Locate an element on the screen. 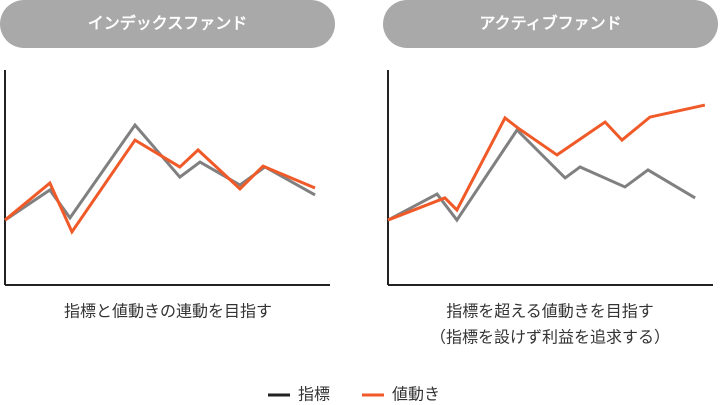  caption: （指標を設けず利益を追求する） is located at coordinates (550, 337).